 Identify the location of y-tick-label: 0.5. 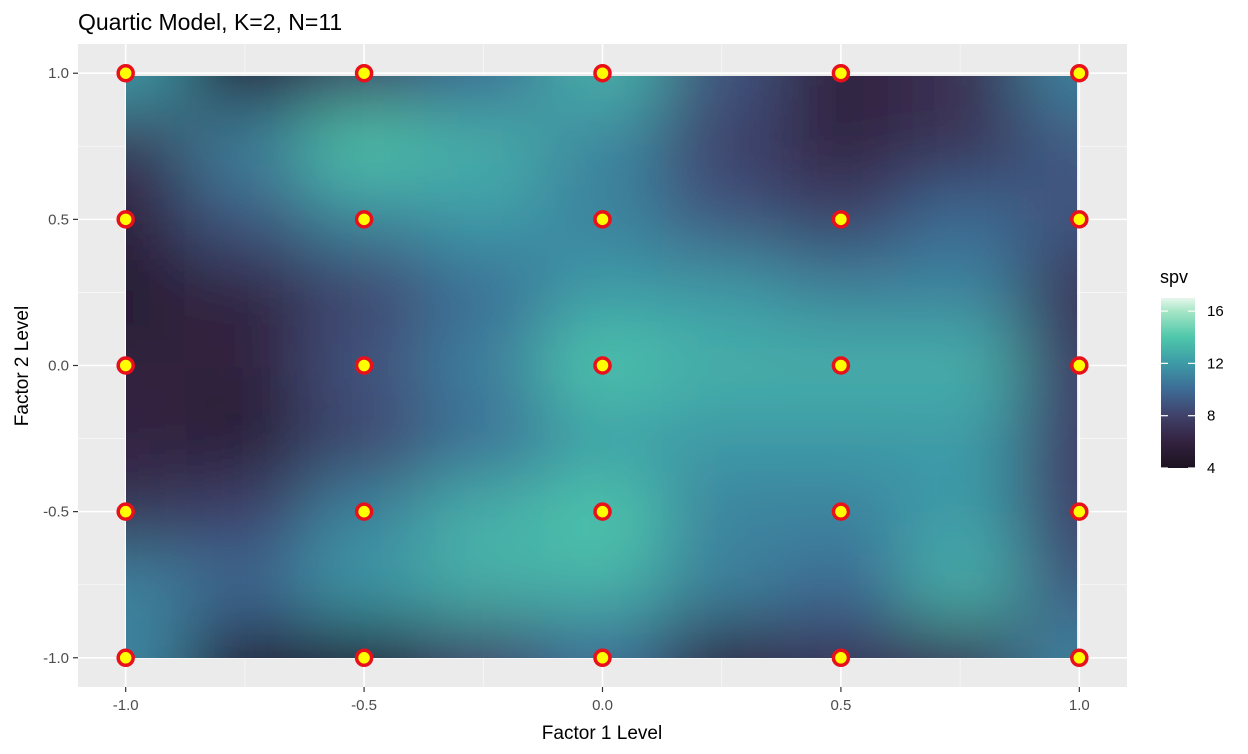
(58, 219).